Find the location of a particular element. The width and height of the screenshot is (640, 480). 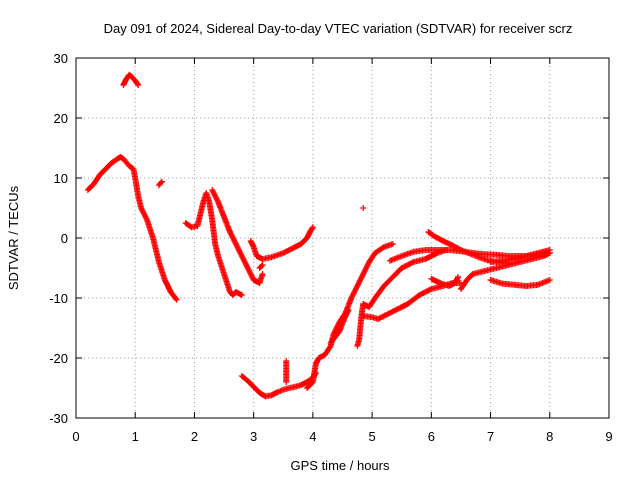

x-tick-label: 8 is located at coordinates (549, 436).